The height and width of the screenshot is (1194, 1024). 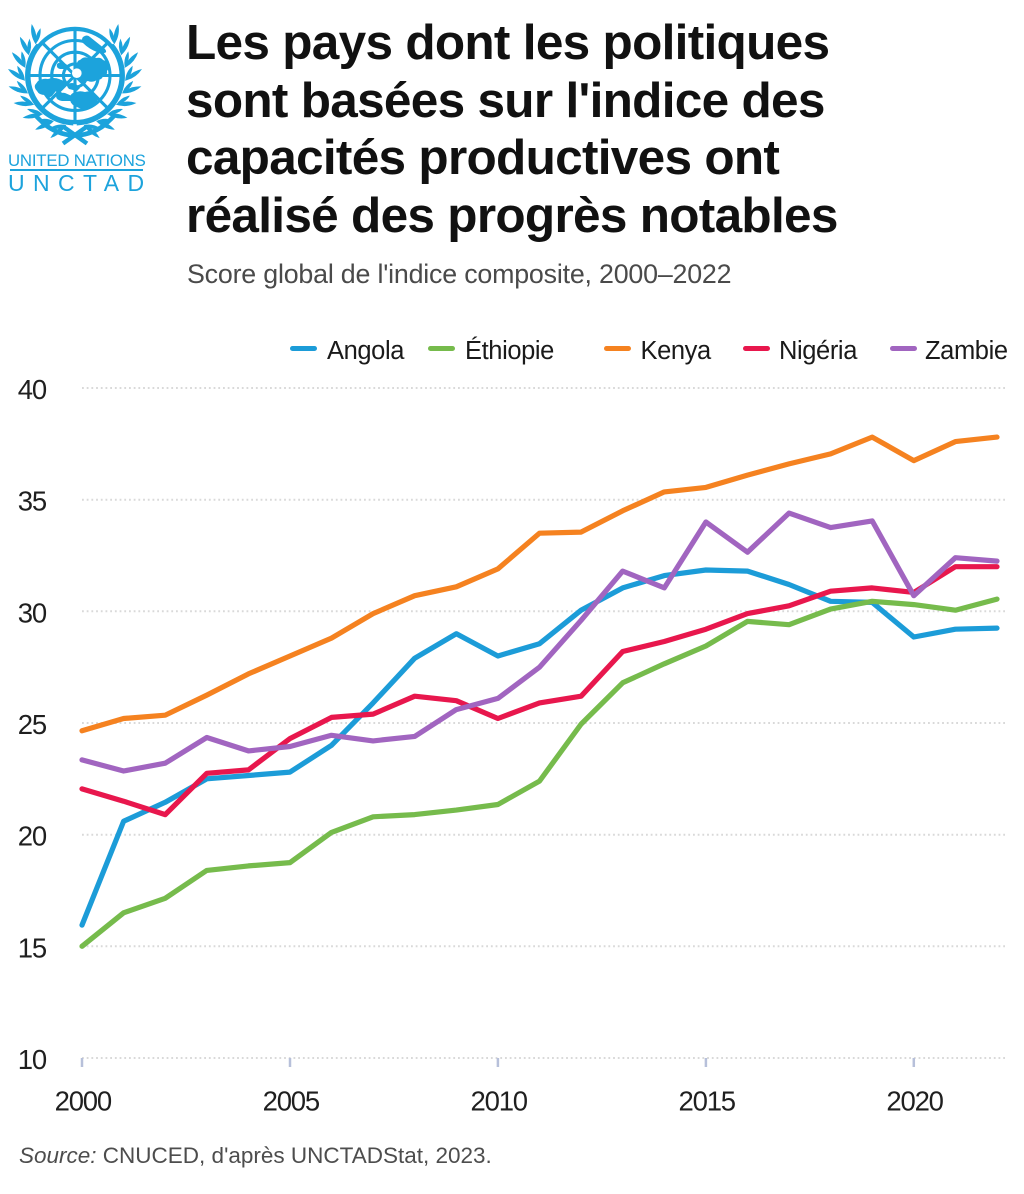 What do you see at coordinates (32, 612) in the screenshot?
I see `svg-text: 30` at bounding box center [32, 612].